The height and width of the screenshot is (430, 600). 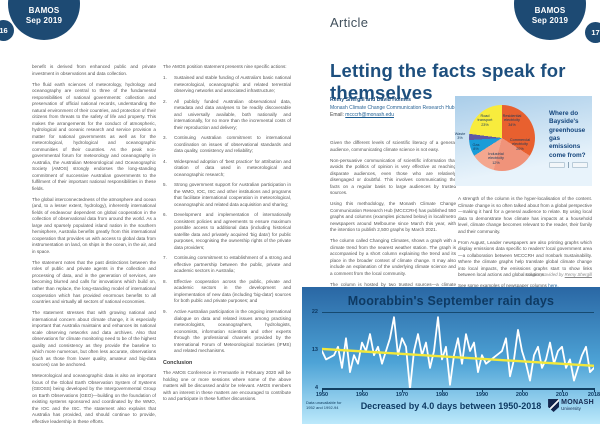 I want to click on pie-label-road-transport: Road transport 23%, so click(x=485, y=120).